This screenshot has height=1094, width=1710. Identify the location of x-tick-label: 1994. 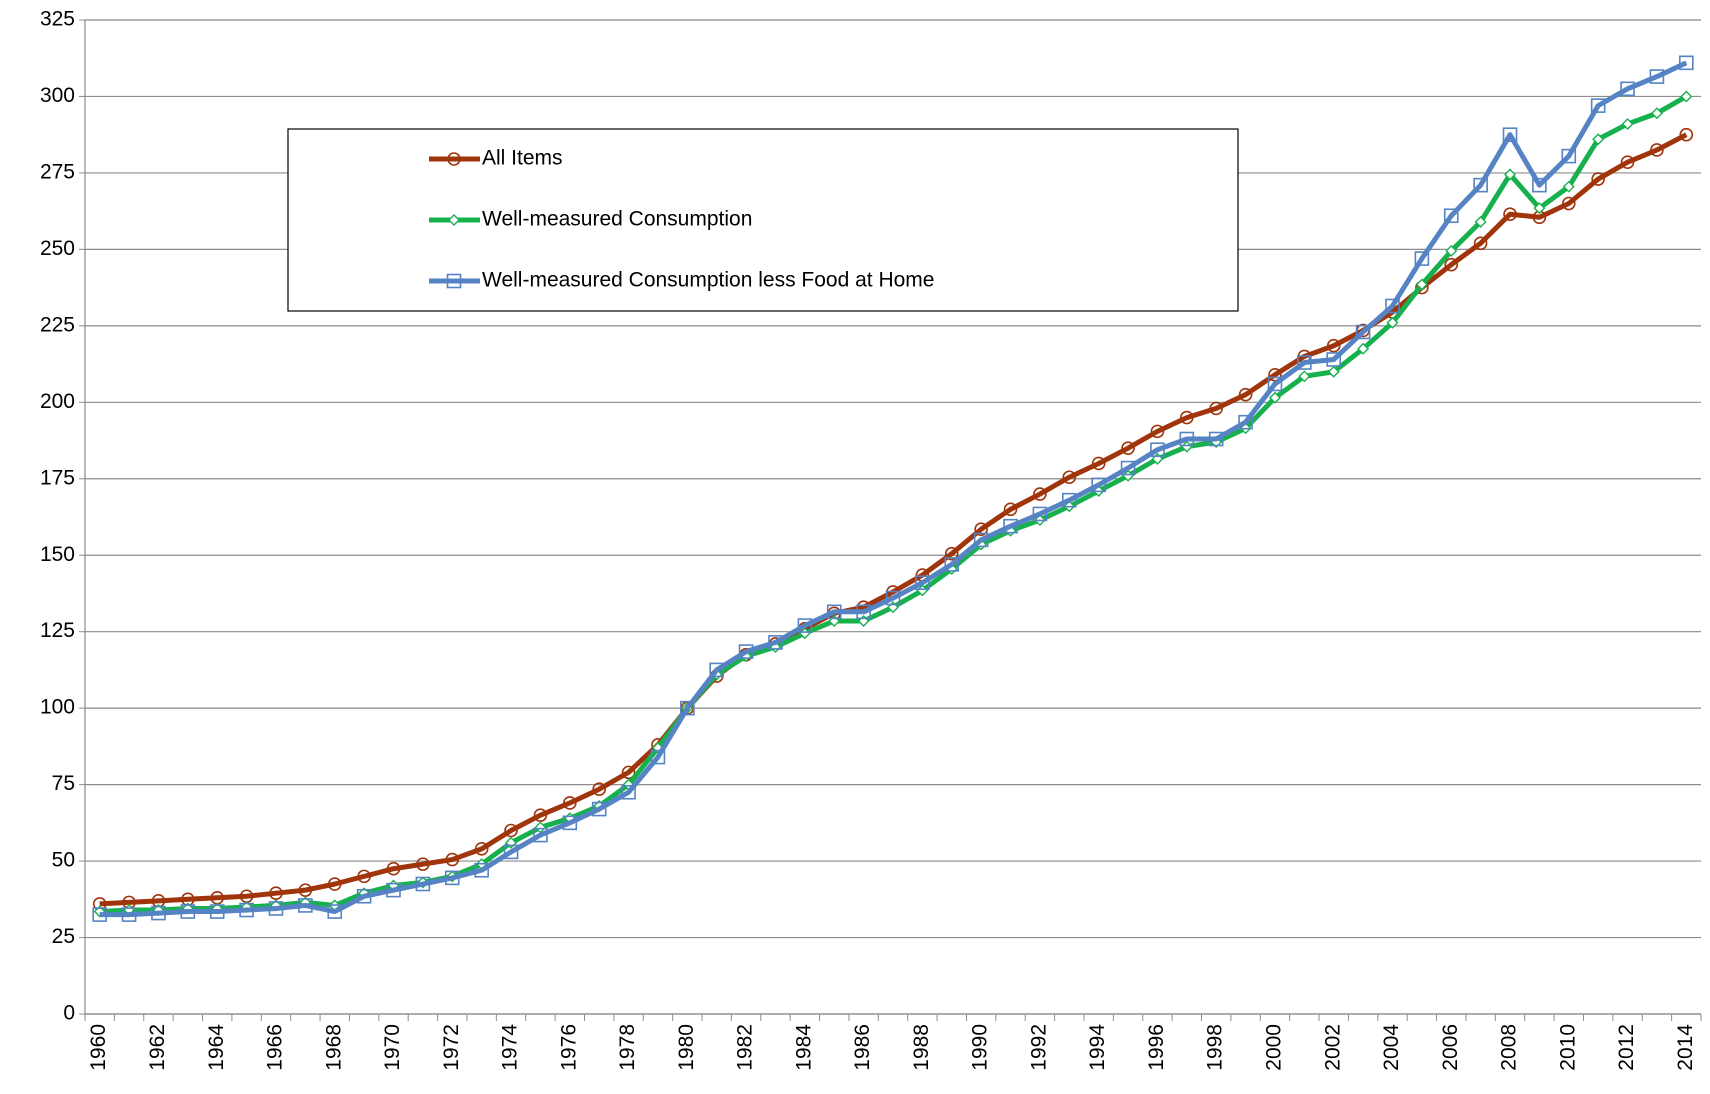
(1097, 1047).